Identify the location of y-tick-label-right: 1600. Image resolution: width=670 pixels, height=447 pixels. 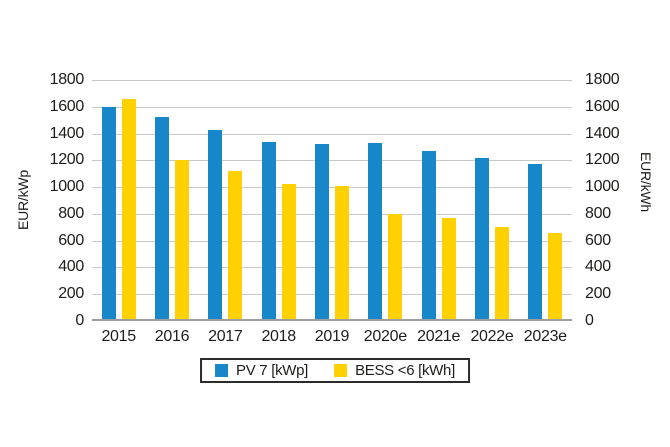
(602, 106).